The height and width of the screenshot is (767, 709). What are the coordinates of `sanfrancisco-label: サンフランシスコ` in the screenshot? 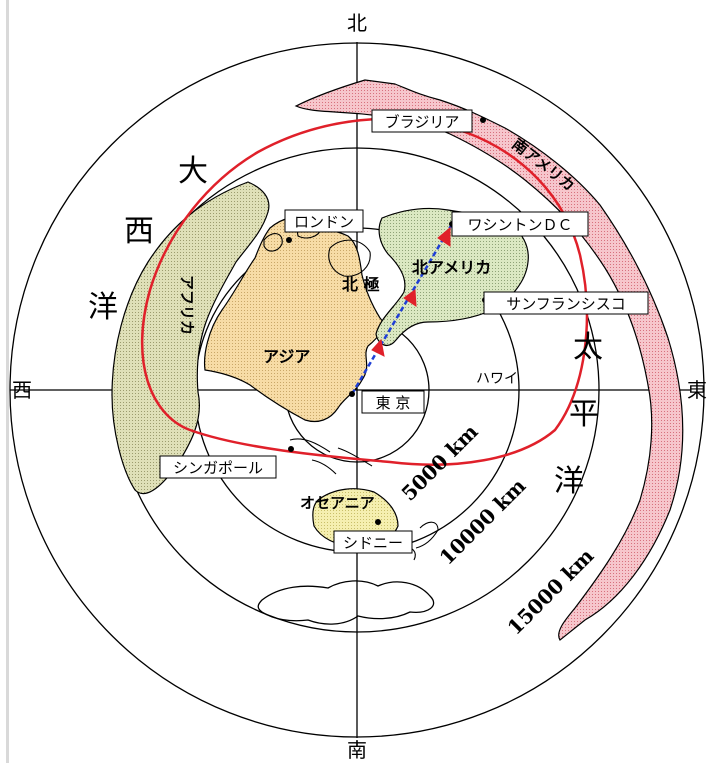 It's located at (566, 304).